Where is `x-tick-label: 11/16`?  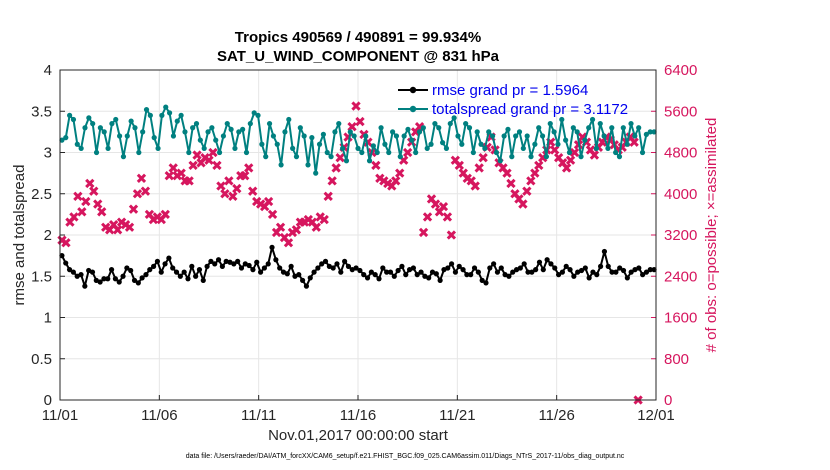 x-tick-label: 11/16 is located at coordinates (358, 415).